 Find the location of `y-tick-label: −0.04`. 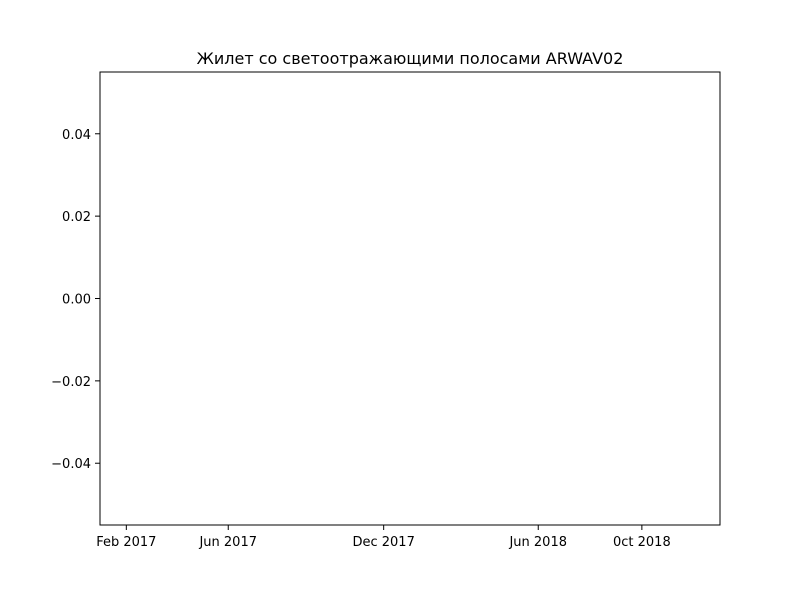

y-tick-label: −0.04 is located at coordinates (71, 464).